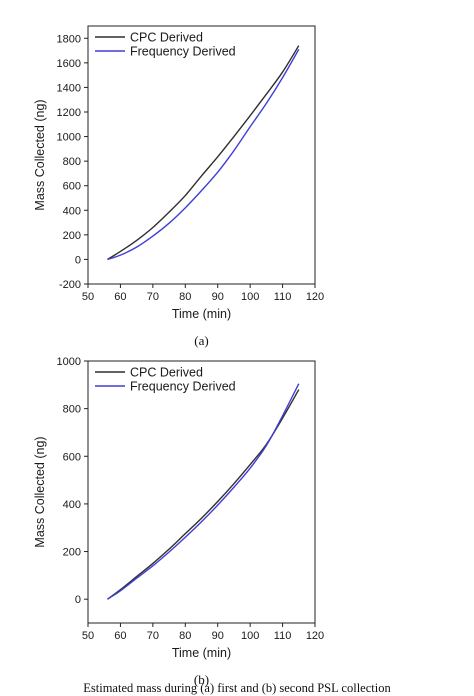 The width and height of the screenshot is (474, 696). What do you see at coordinates (72, 505) in the screenshot?
I see `panel-b-y-tick-label: 400` at bounding box center [72, 505].